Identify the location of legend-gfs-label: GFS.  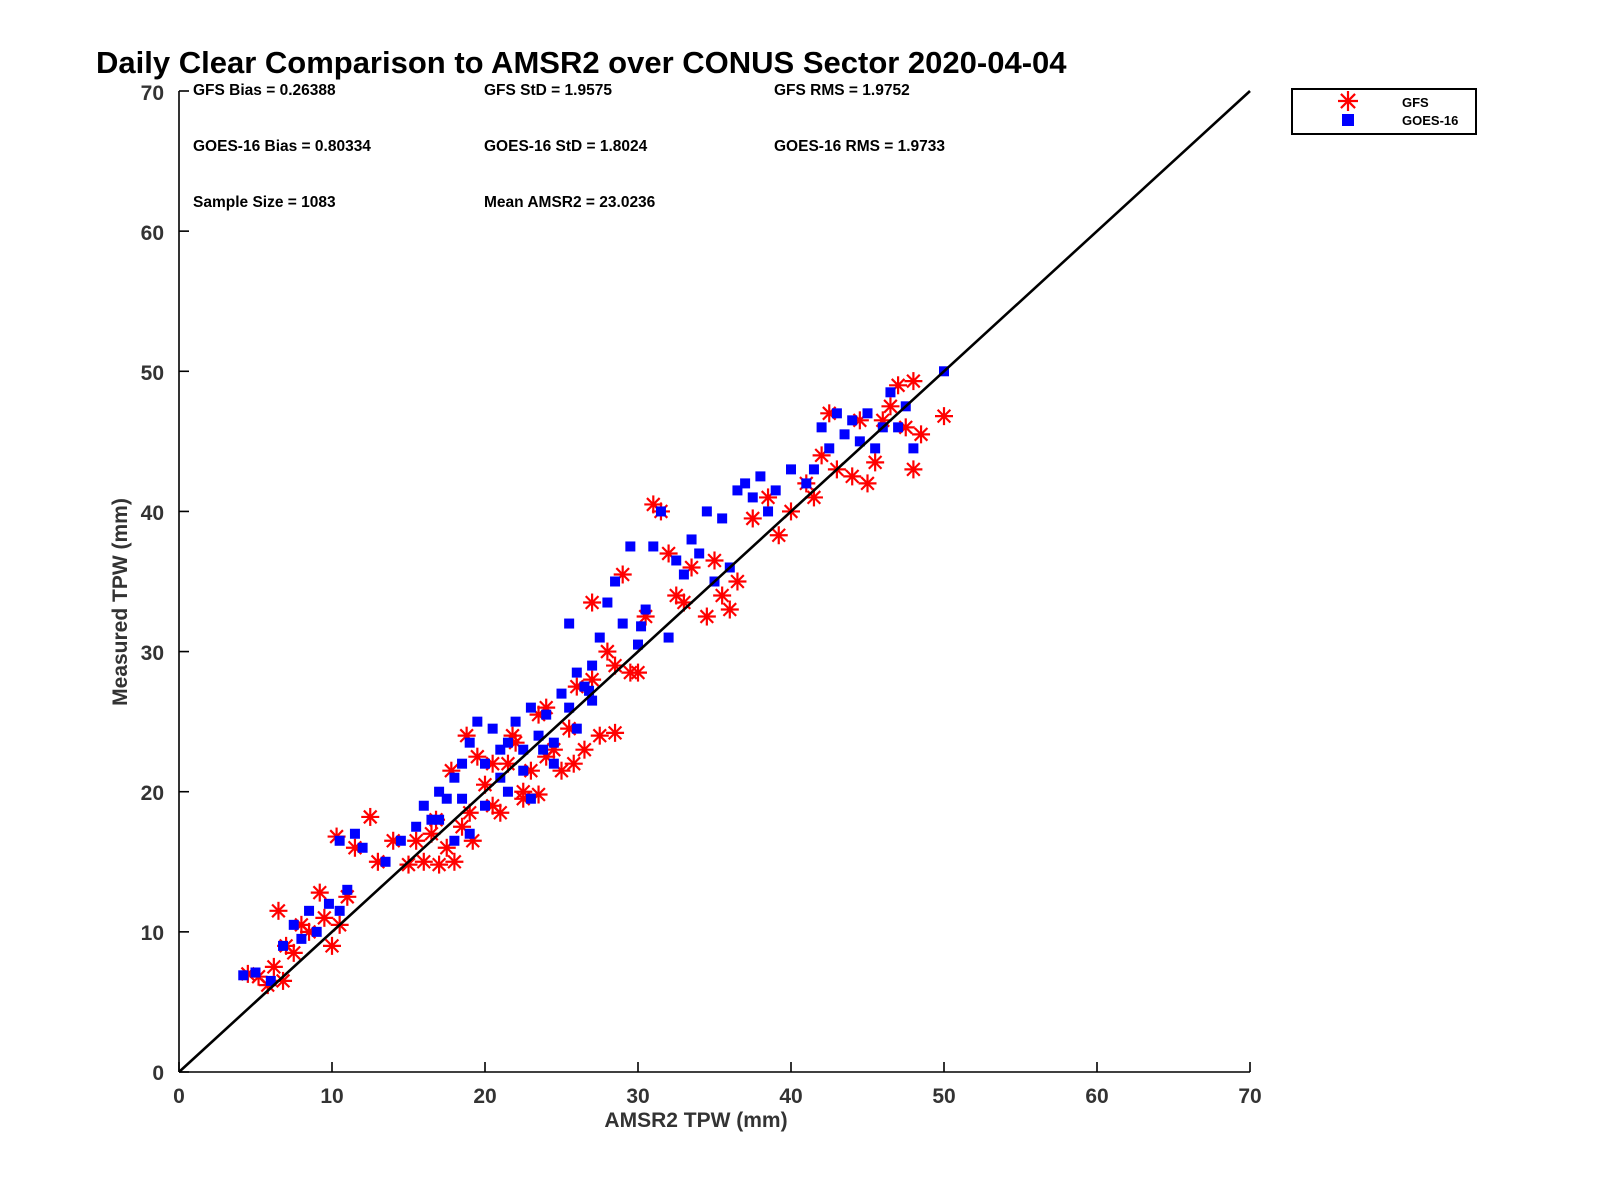
(1415, 102).